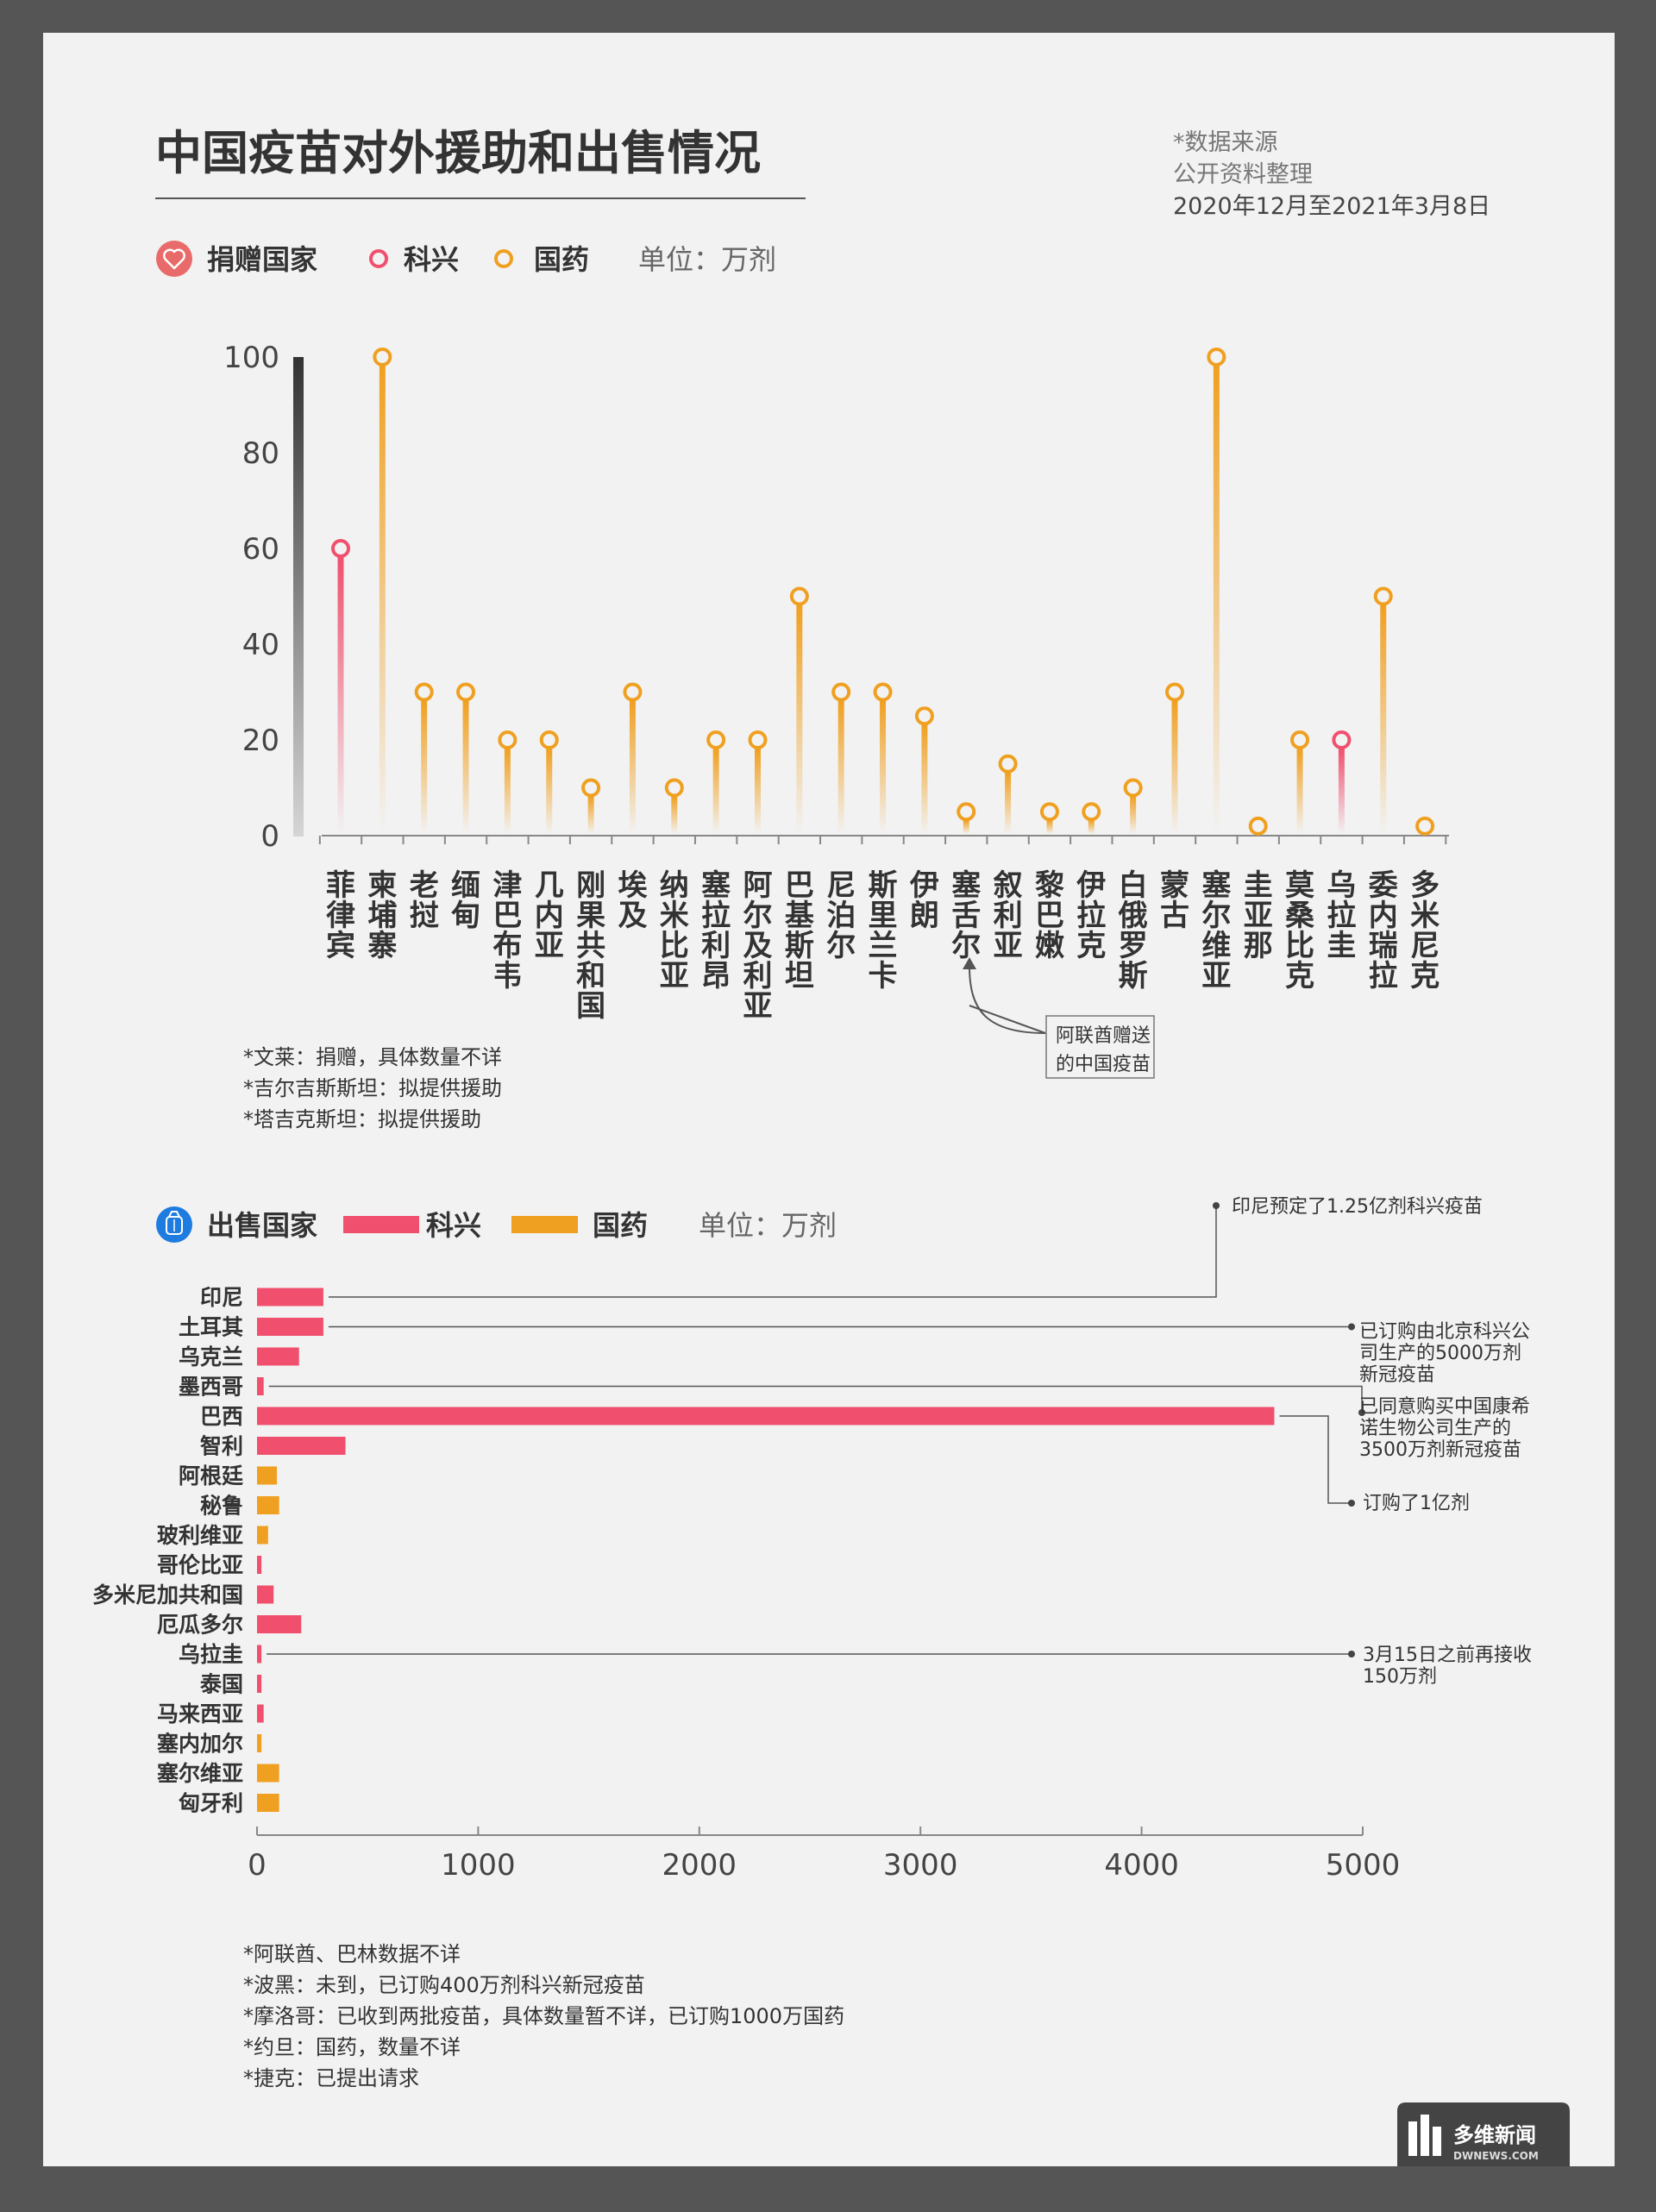 This screenshot has width=1656, height=2212. Describe the element at coordinates (211, 1654) in the screenshot. I see `sale-country-label: 乌拉圭` at that location.